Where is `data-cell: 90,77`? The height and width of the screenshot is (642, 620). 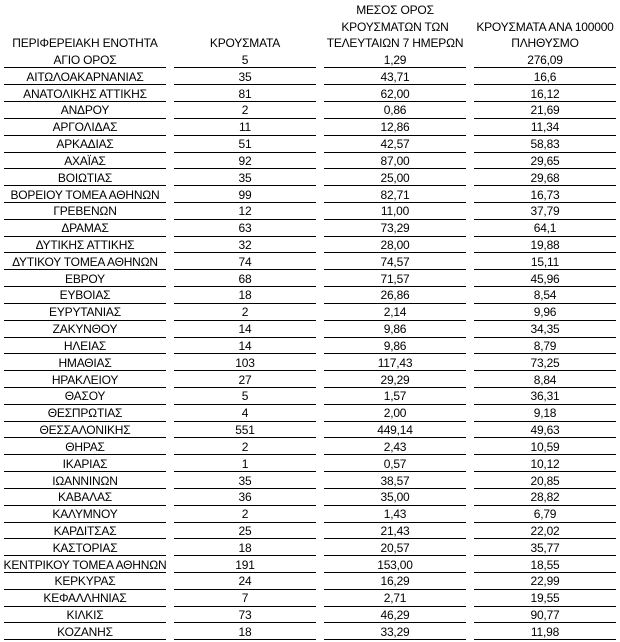 data-cell: 90,77 is located at coordinates (545, 615).